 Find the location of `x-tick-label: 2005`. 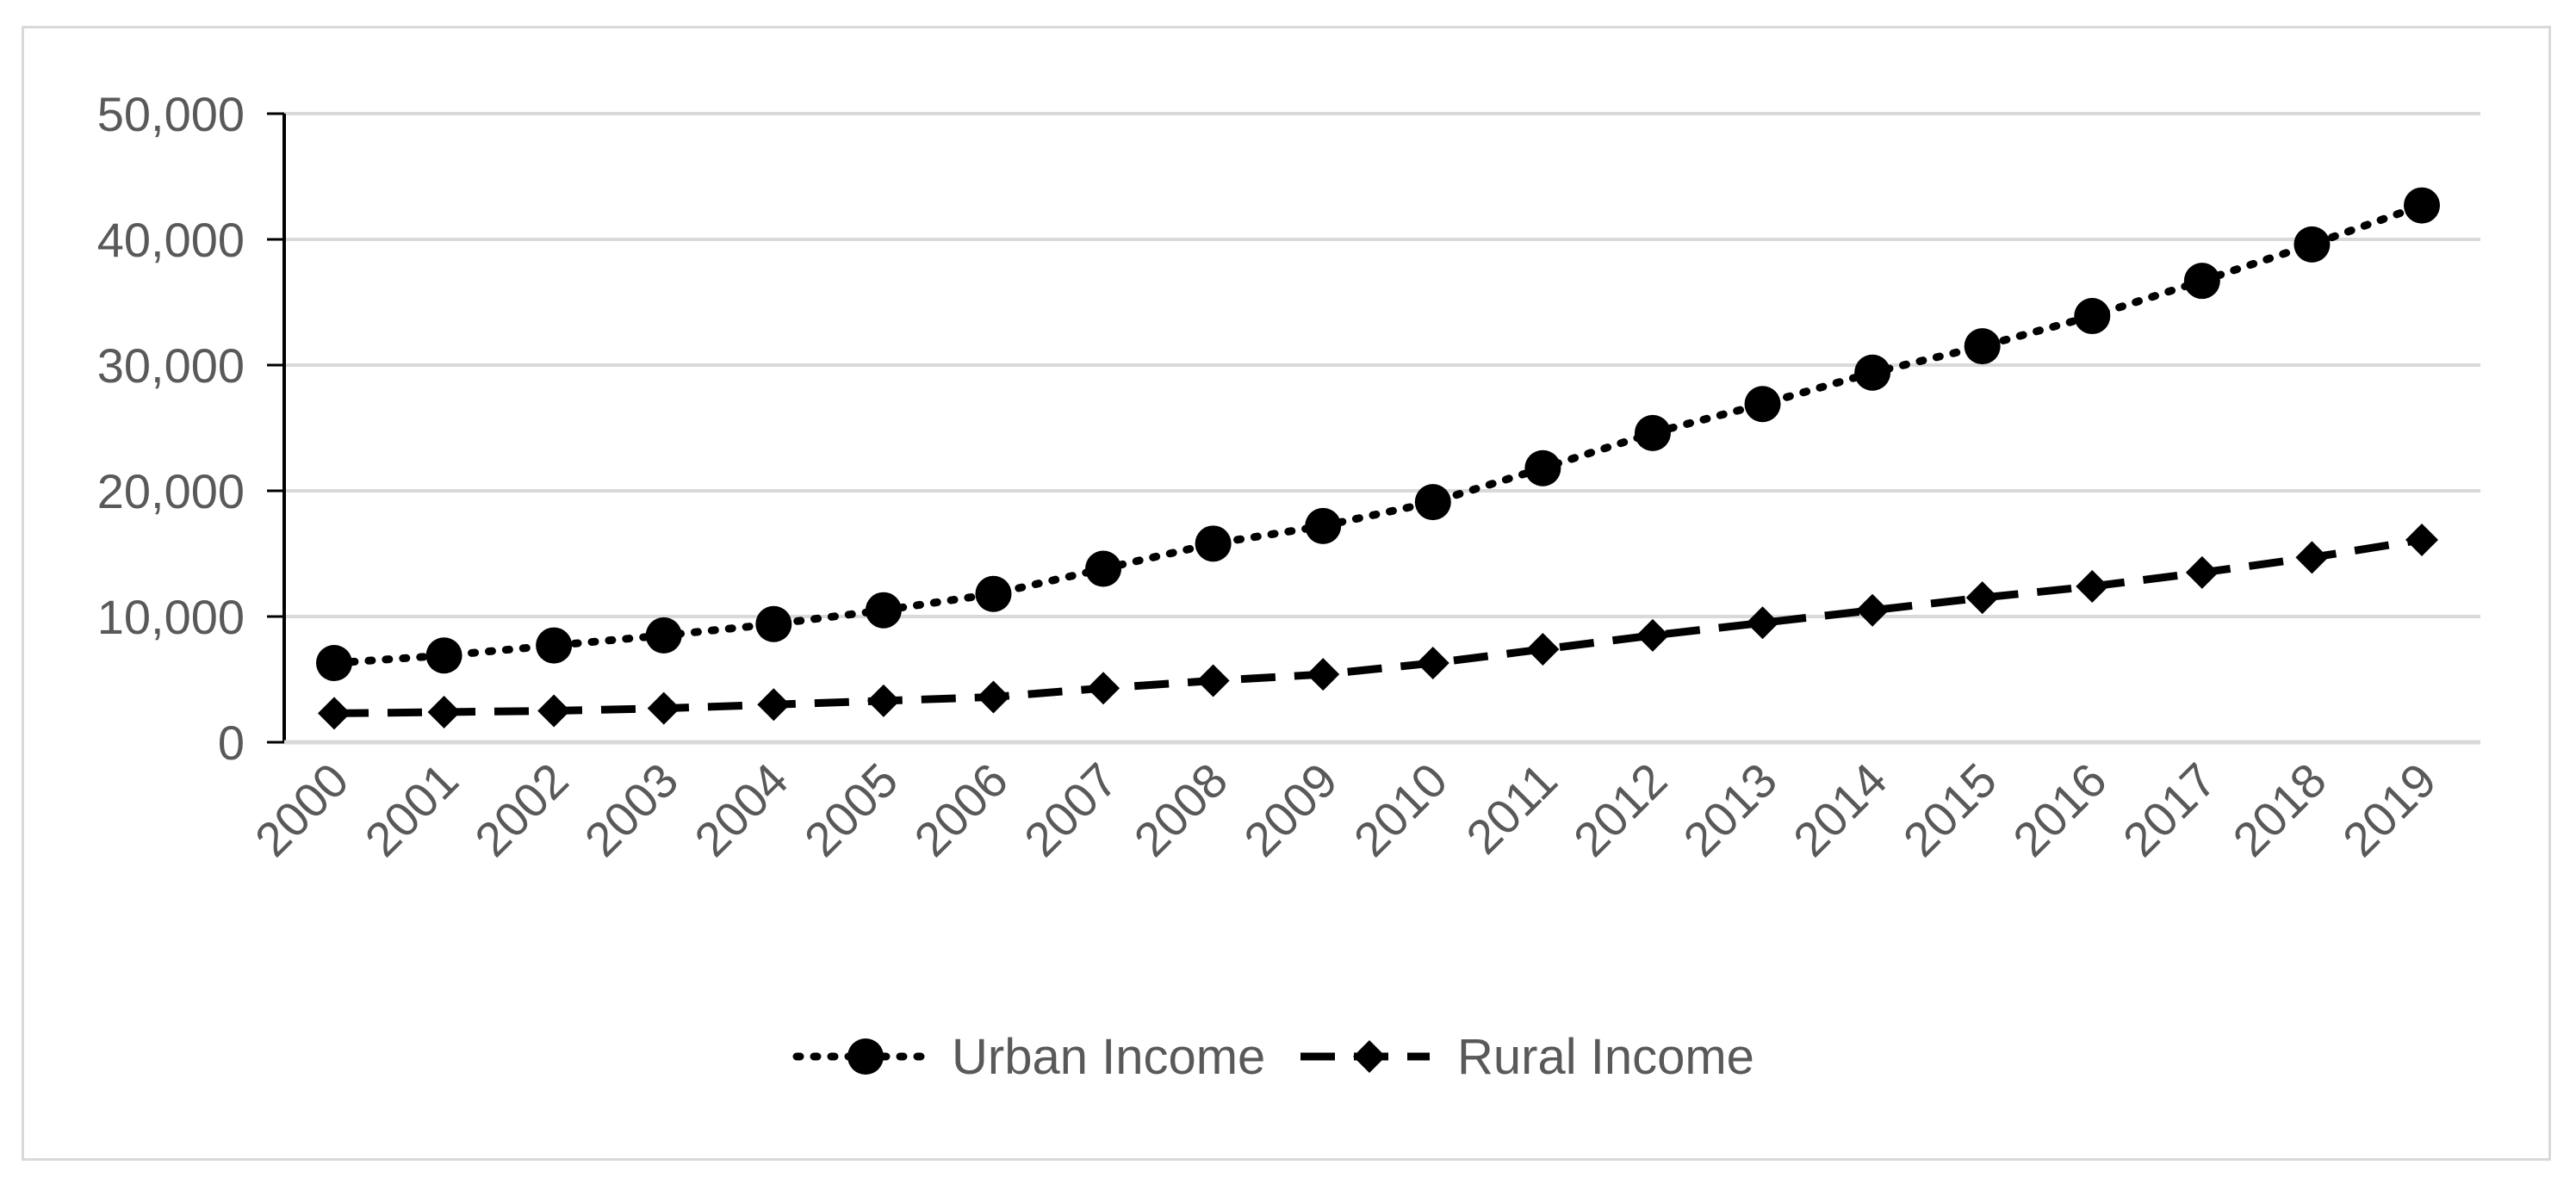

x-tick-label: 2005 is located at coordinates (851, 810).